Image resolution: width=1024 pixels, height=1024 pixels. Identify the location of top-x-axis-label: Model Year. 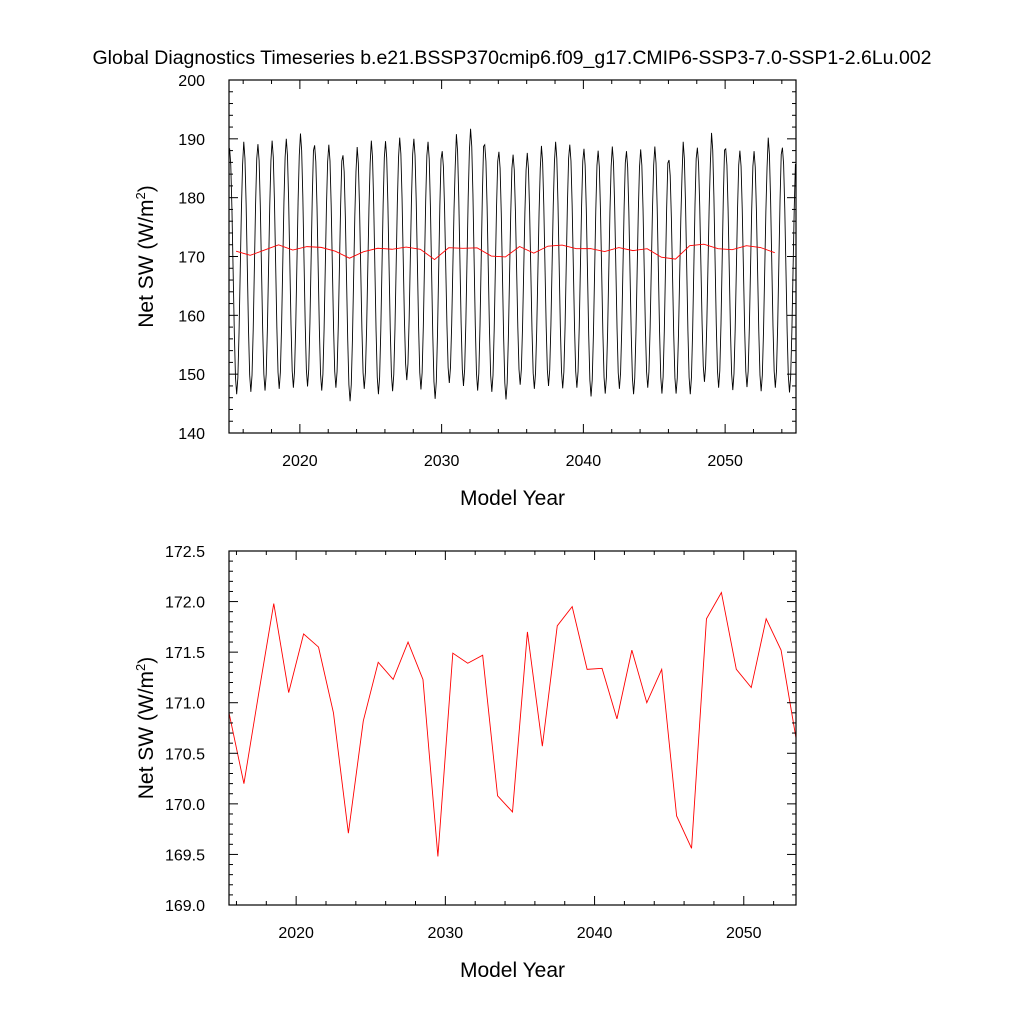
(512, 498).